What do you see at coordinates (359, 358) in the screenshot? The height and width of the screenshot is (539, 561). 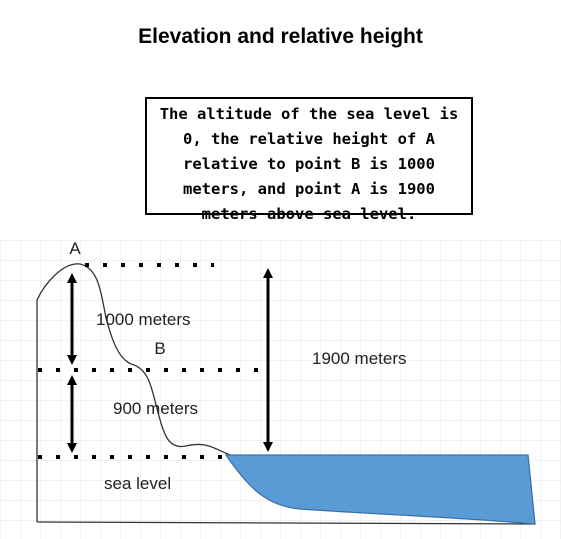 I see `a-altitude-label: 1900 meters` at bounding box center [359, 358].